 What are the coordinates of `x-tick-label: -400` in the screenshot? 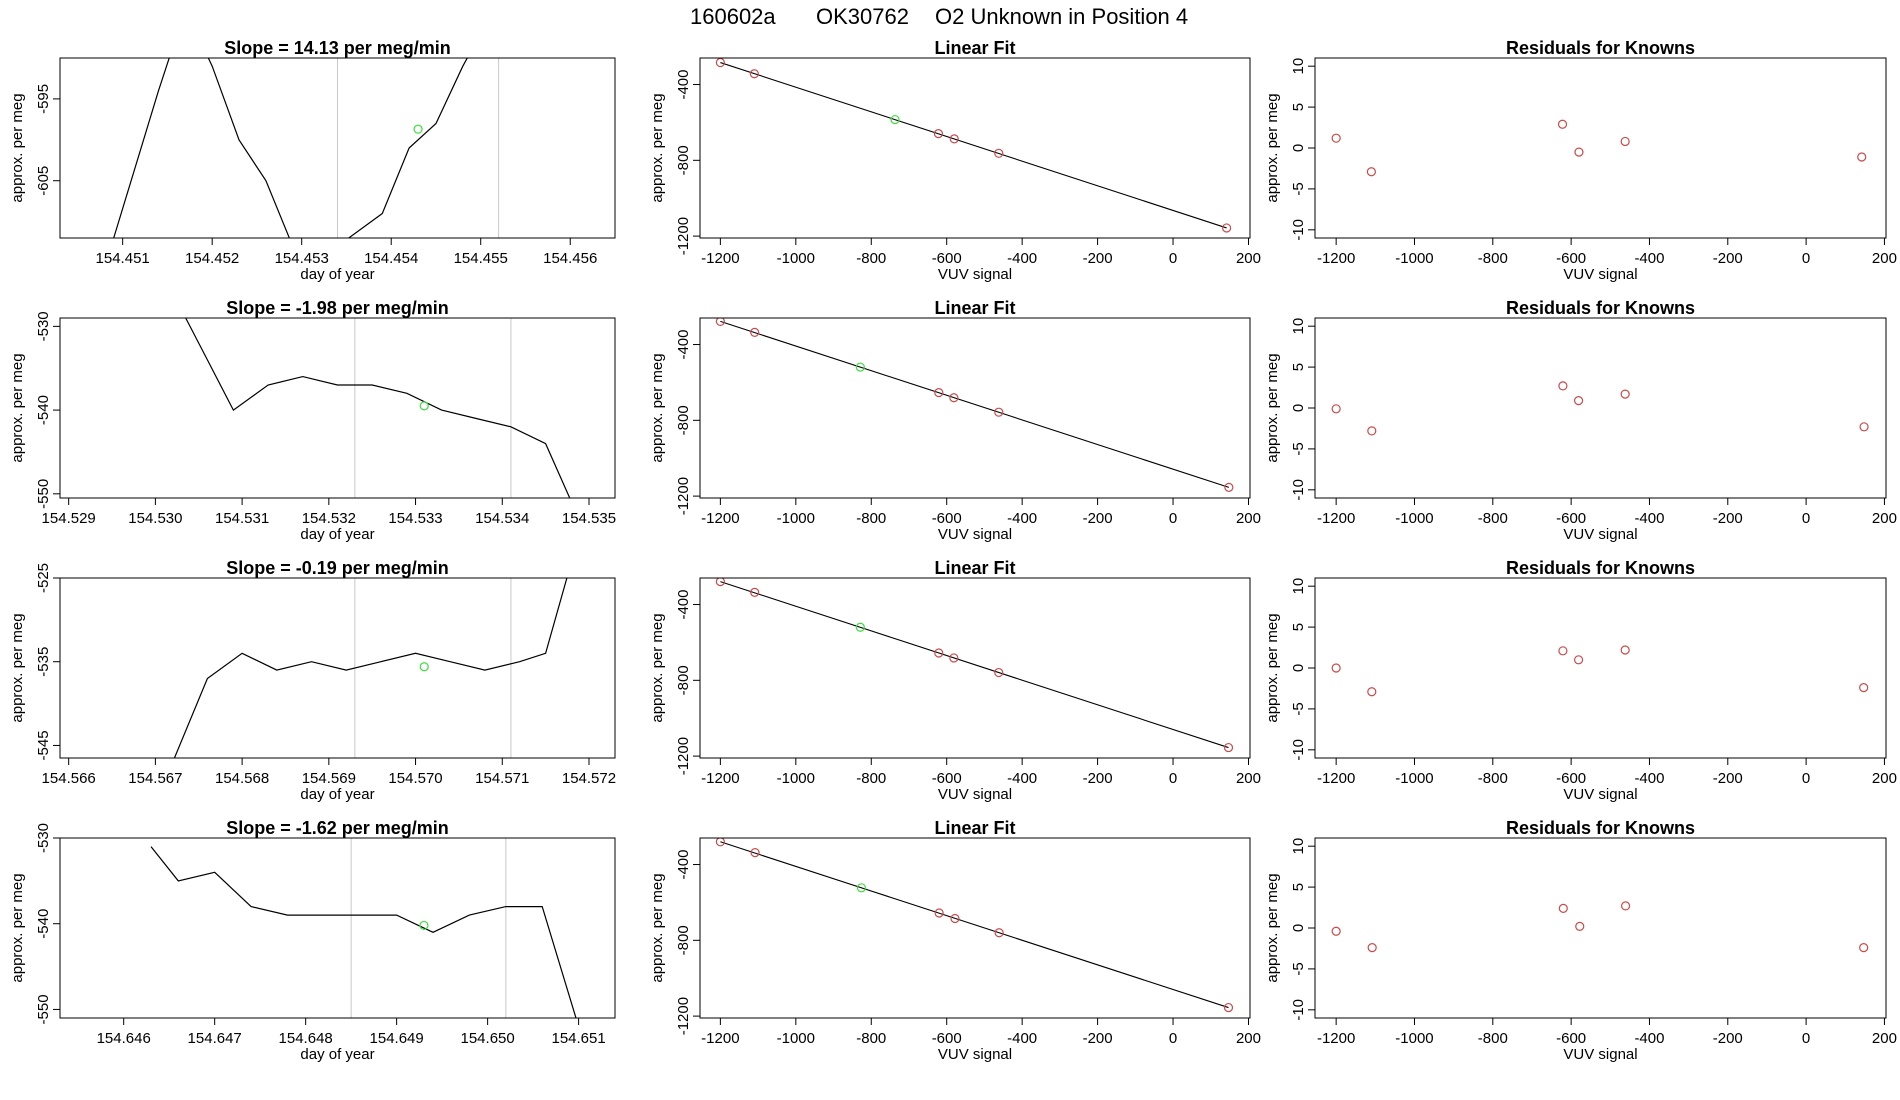 It's located at (1649, 1038).